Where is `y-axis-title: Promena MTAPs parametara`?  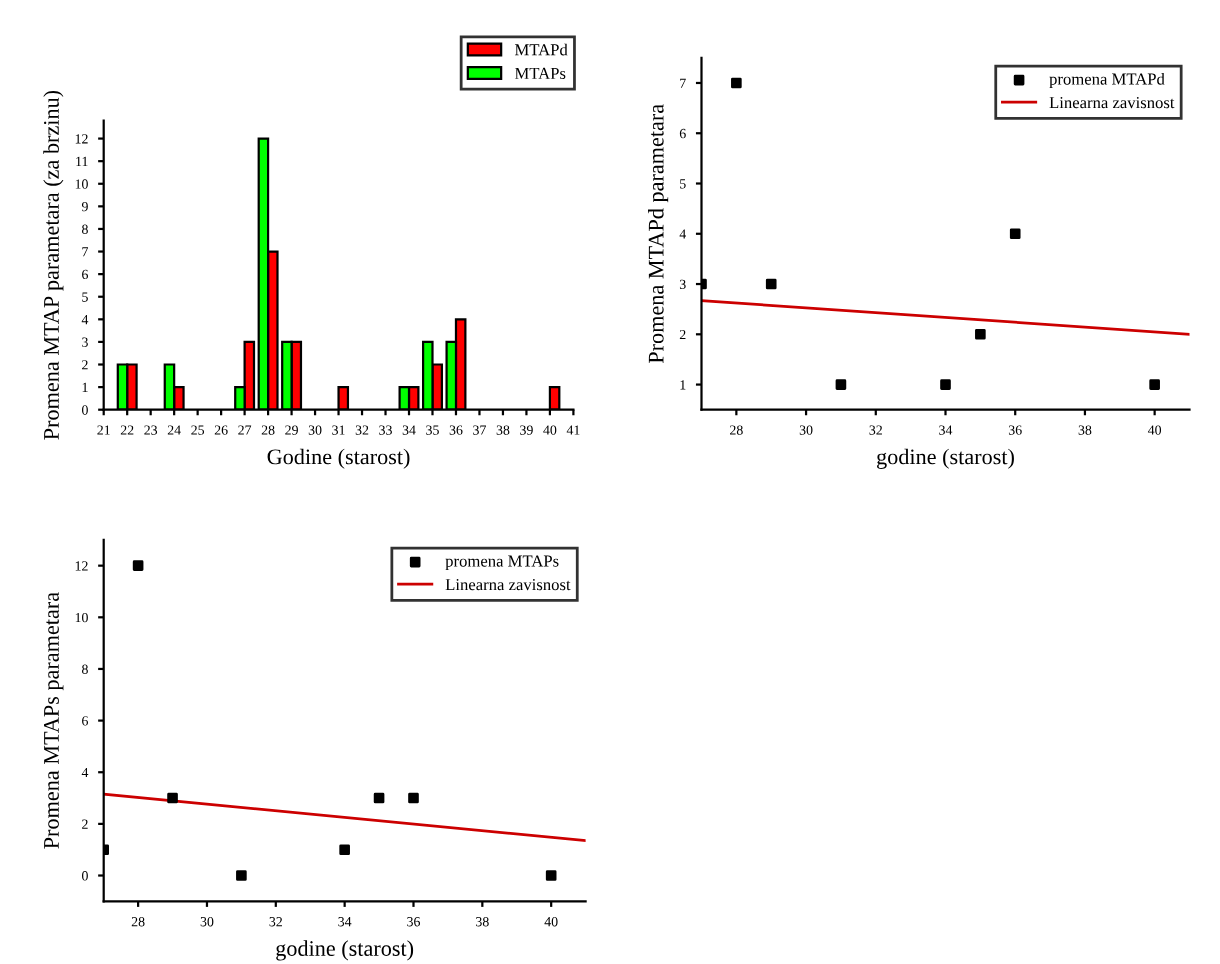 y-axis-title: Promena MTAPs parametara is located at coordinates (54, 720).